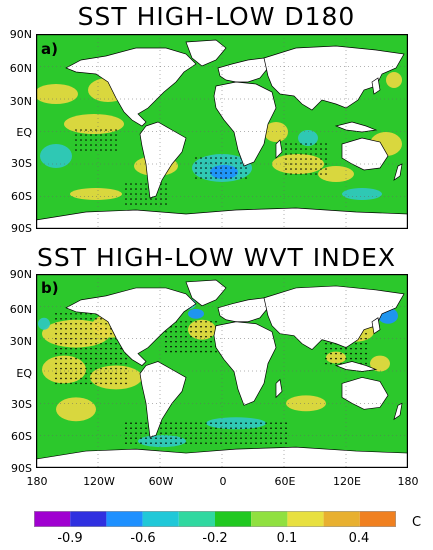 This screenshot has height=550, width=433. What do you see at coordinates (347, 481) in the screenshot?
I see `lon-label-120e: 120E` at bounding box center [347, 481].